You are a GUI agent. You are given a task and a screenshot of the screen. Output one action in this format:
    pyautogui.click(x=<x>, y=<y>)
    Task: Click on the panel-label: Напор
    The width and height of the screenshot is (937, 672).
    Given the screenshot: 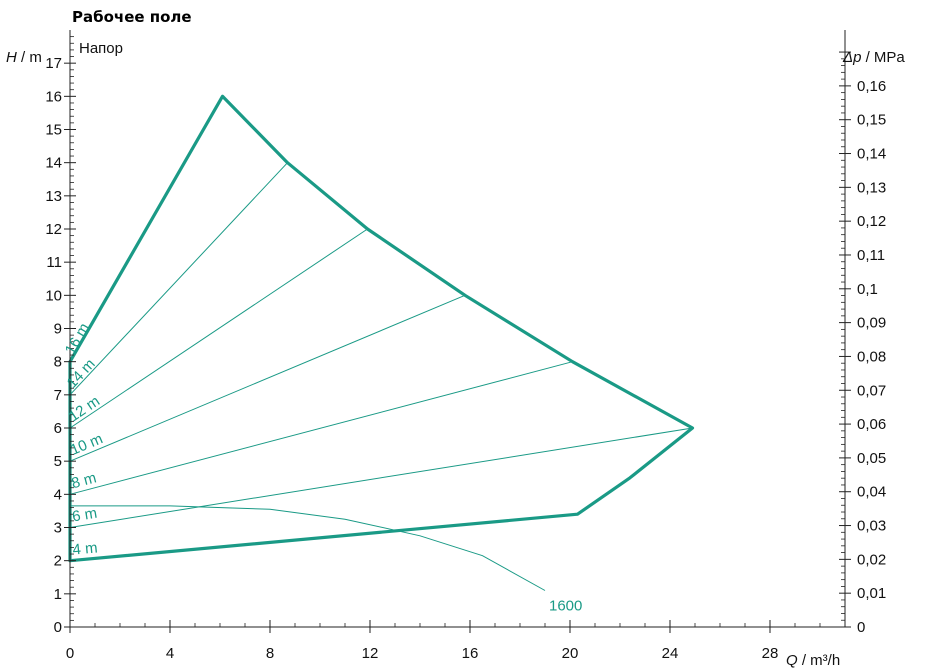 What is the action you would take?
    pyautogui.click(x=101, y=48)
    